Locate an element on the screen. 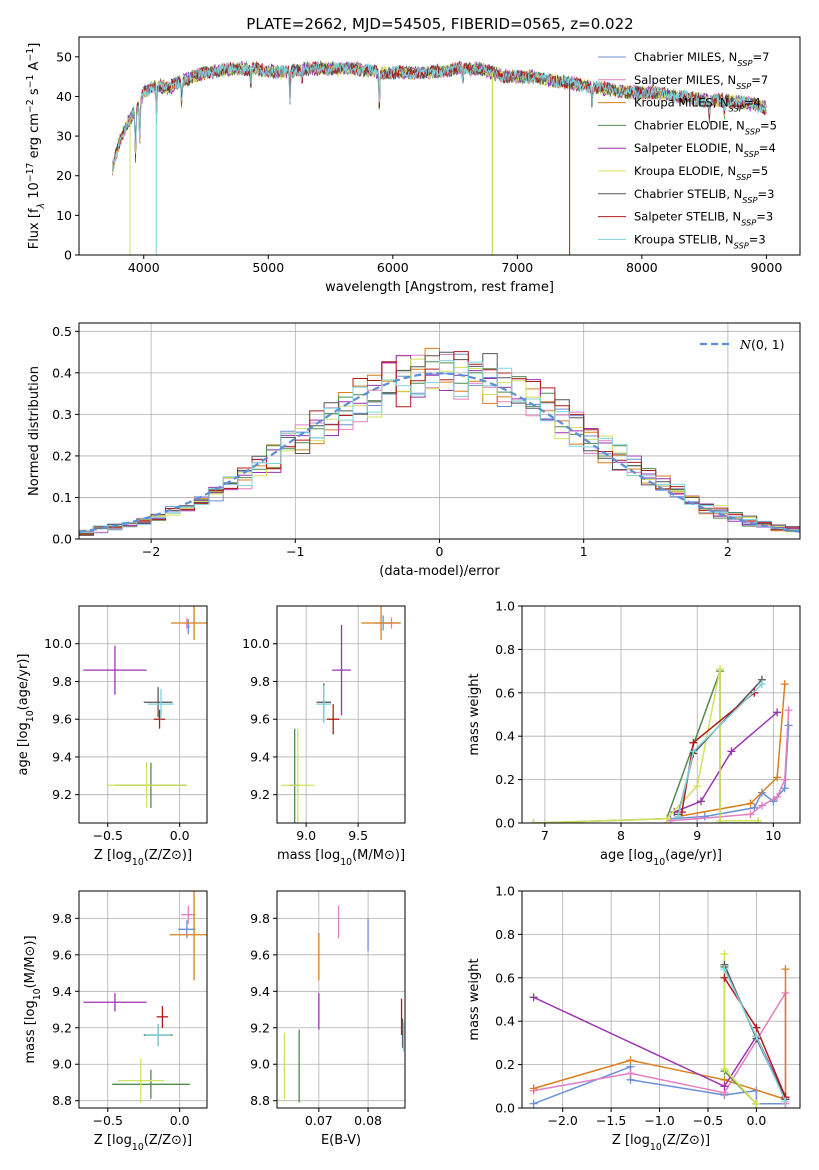  x-tick-label: 6000 is located at coordinates (393, 267).